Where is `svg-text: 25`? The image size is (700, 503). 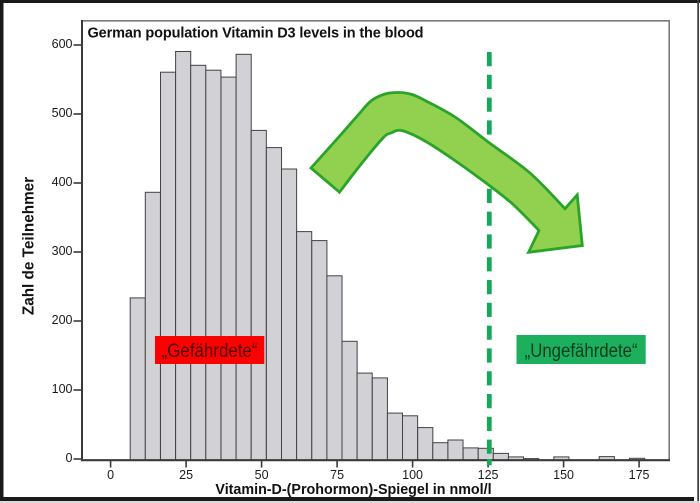
svg-text: 25 is located at coordinates (186, 475).